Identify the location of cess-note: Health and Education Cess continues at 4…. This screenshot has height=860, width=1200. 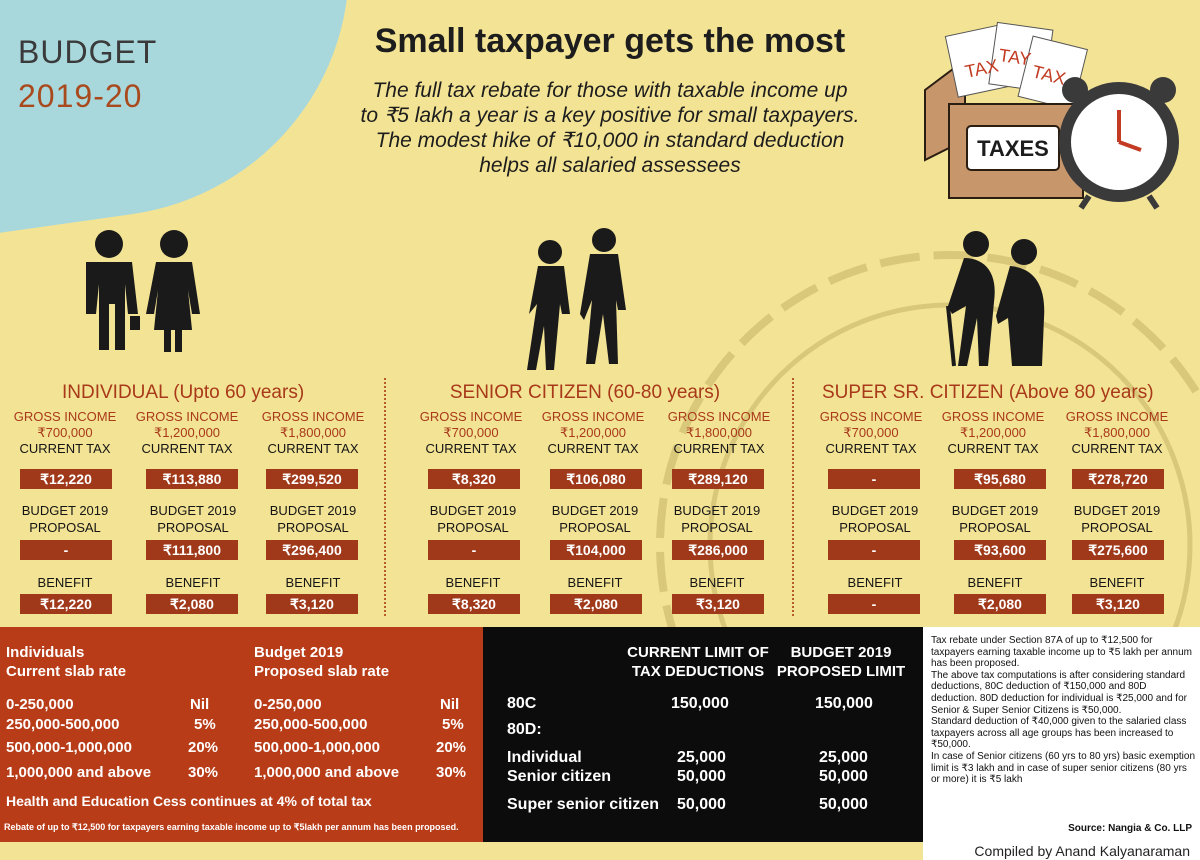
(189, 801).